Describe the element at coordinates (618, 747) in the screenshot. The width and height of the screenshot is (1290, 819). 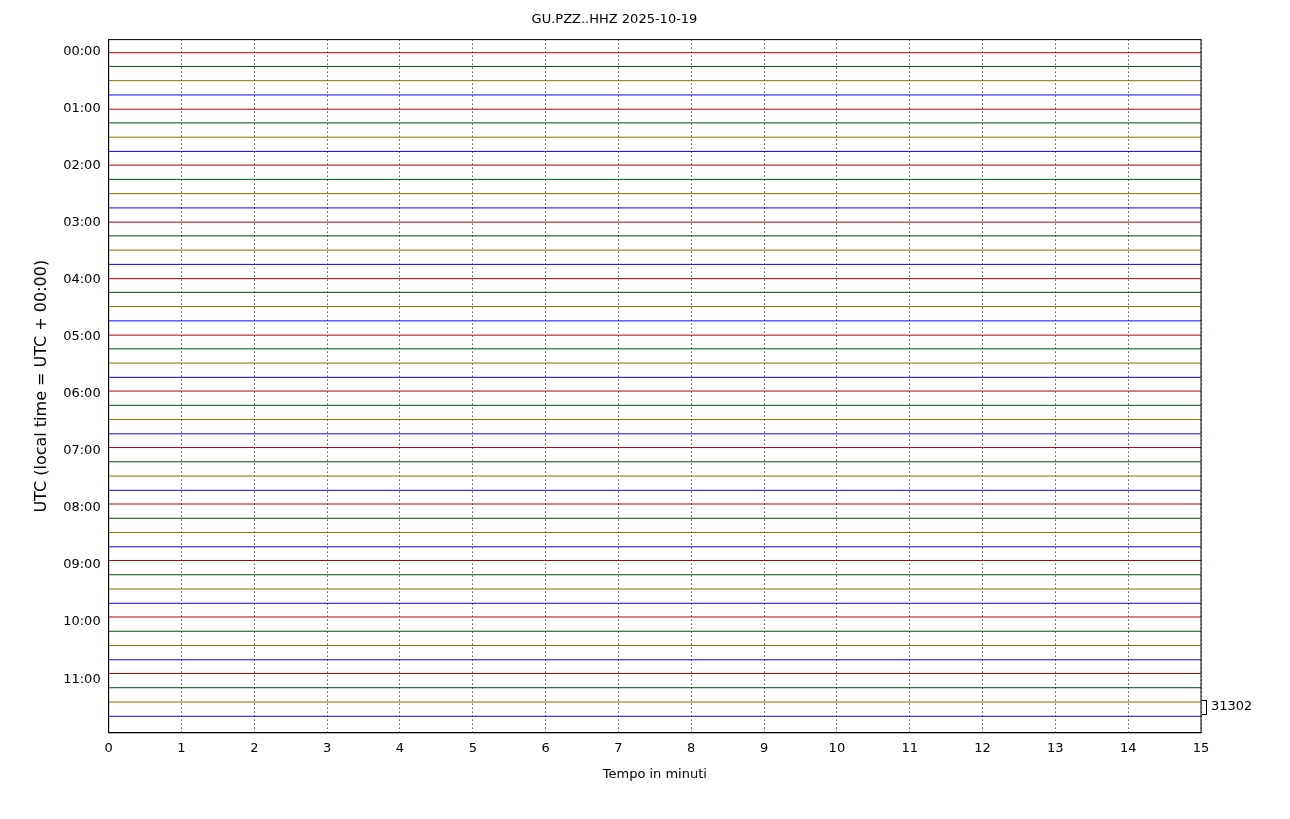
I see `x-tick-label: 7` at that location.